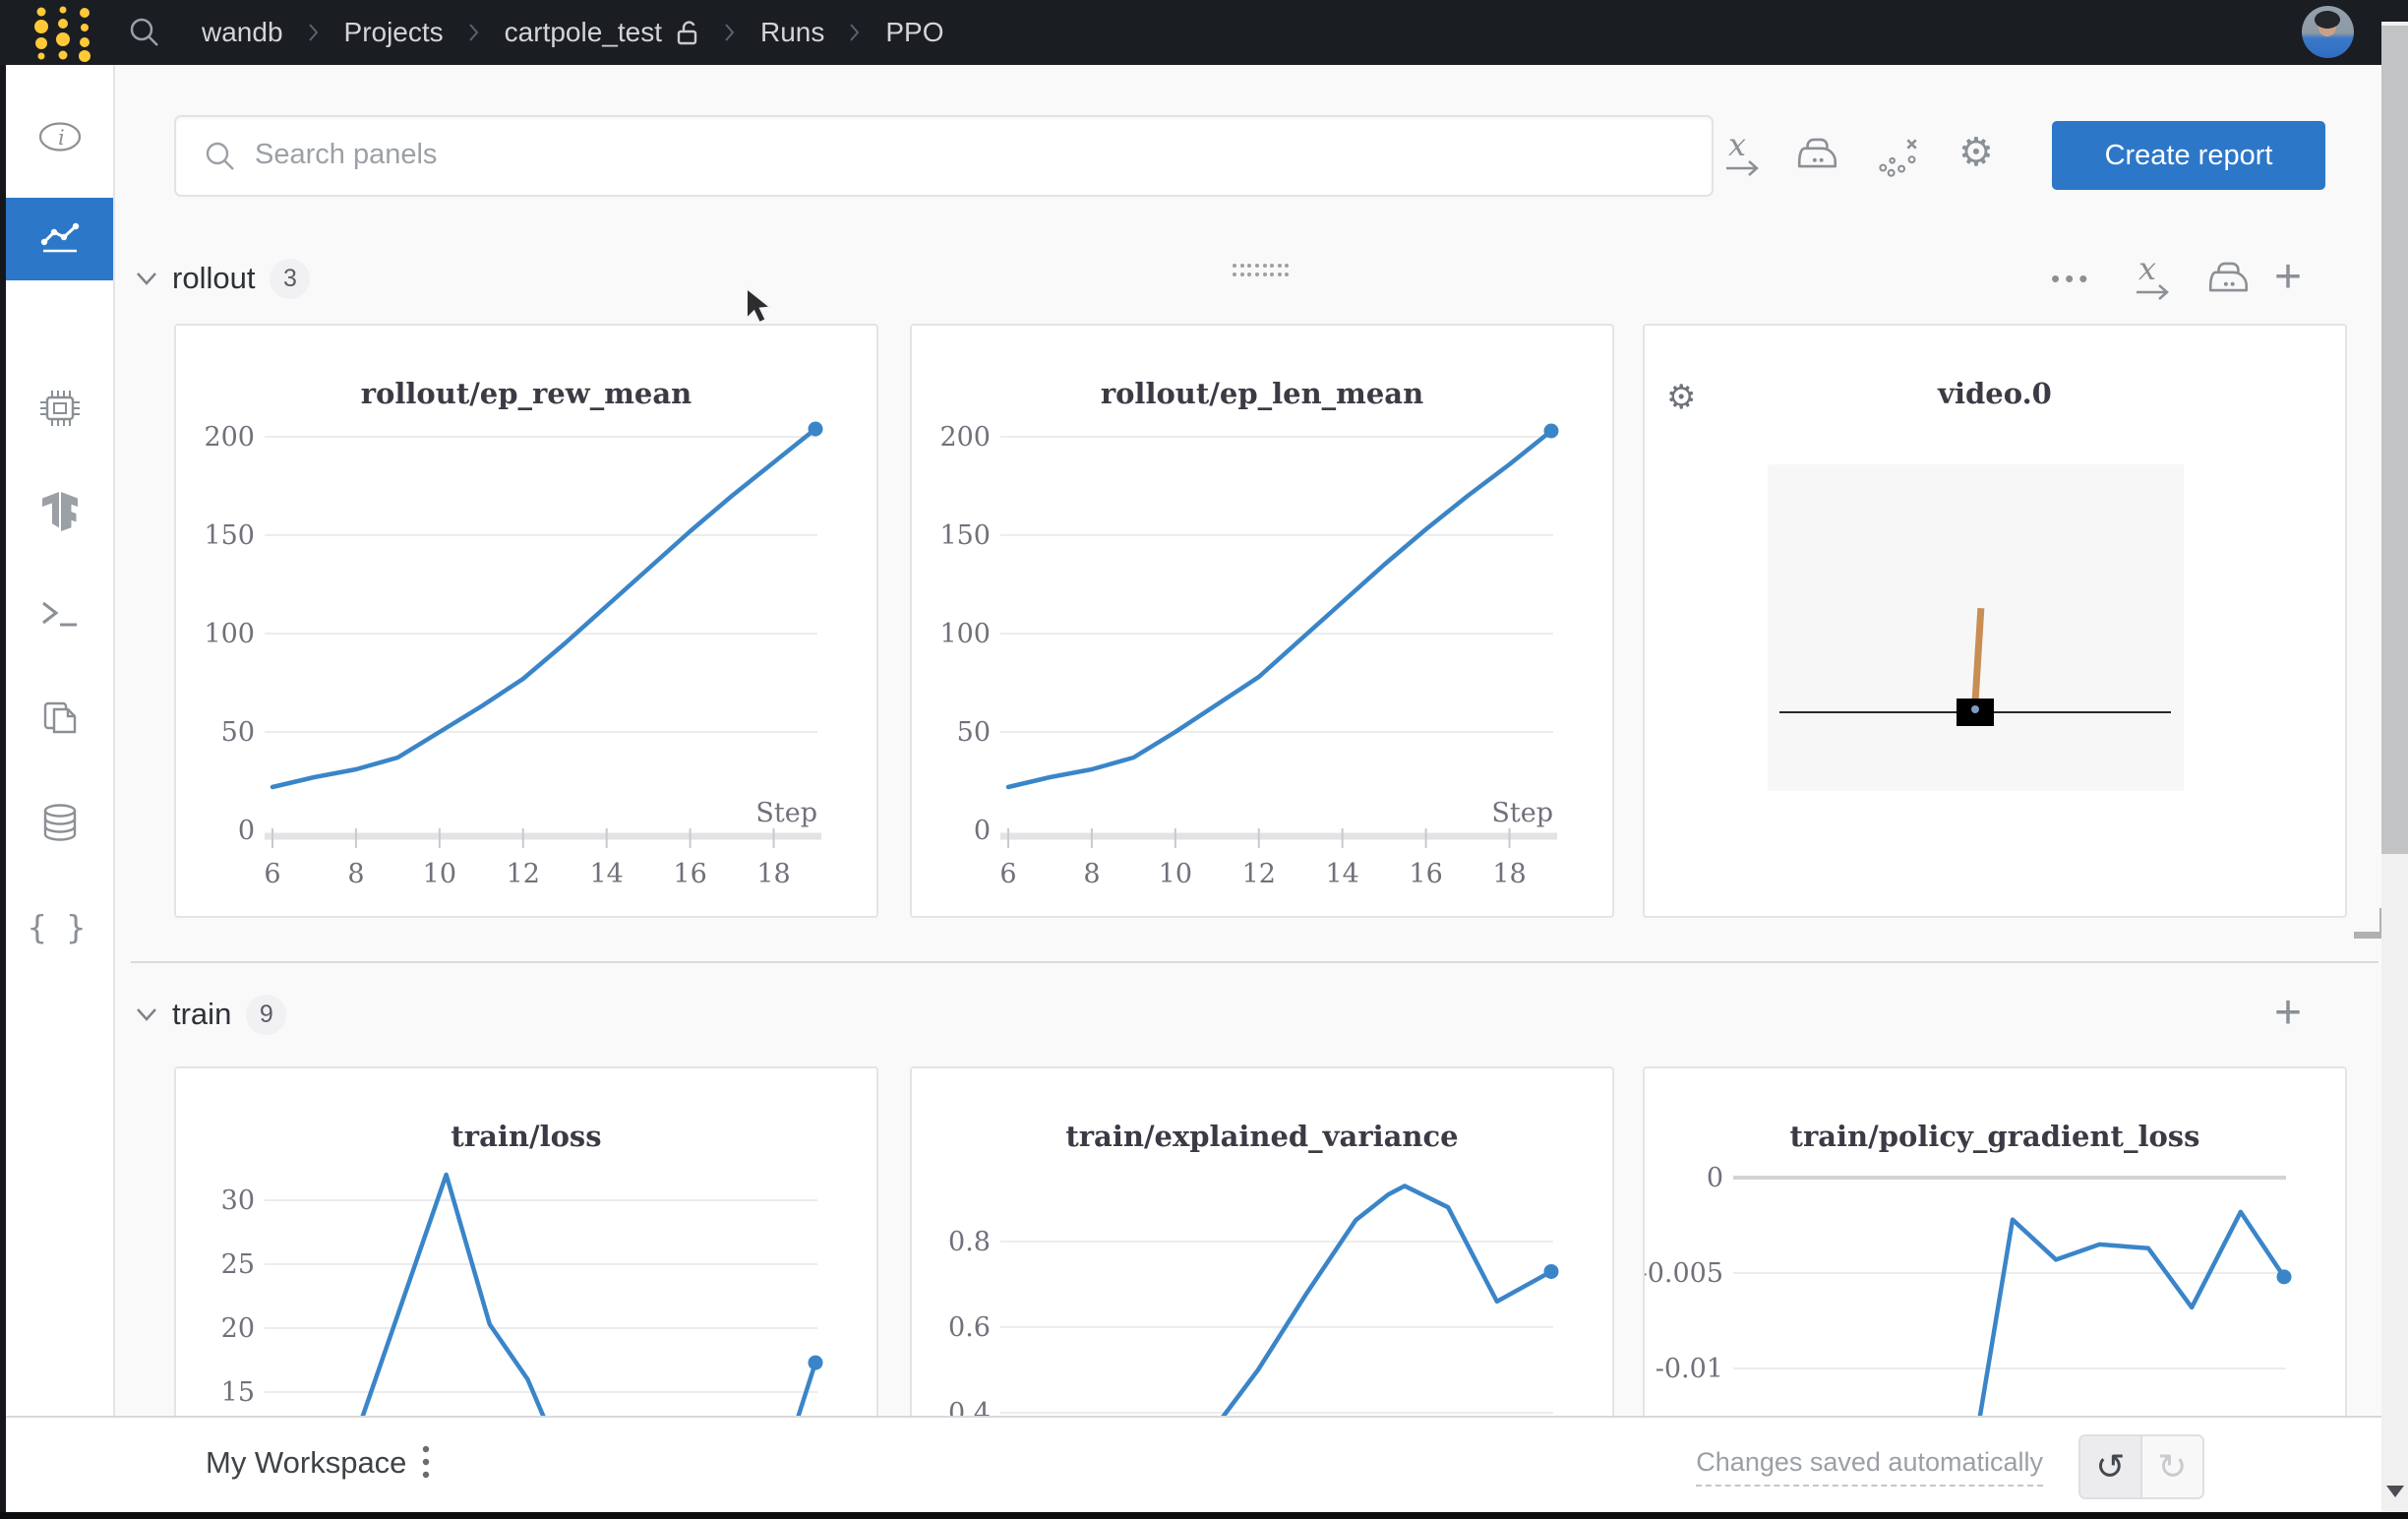 This screenshot has height=1519, width=2408. I want to click on sidebar-item-logs, so click(59, 614).